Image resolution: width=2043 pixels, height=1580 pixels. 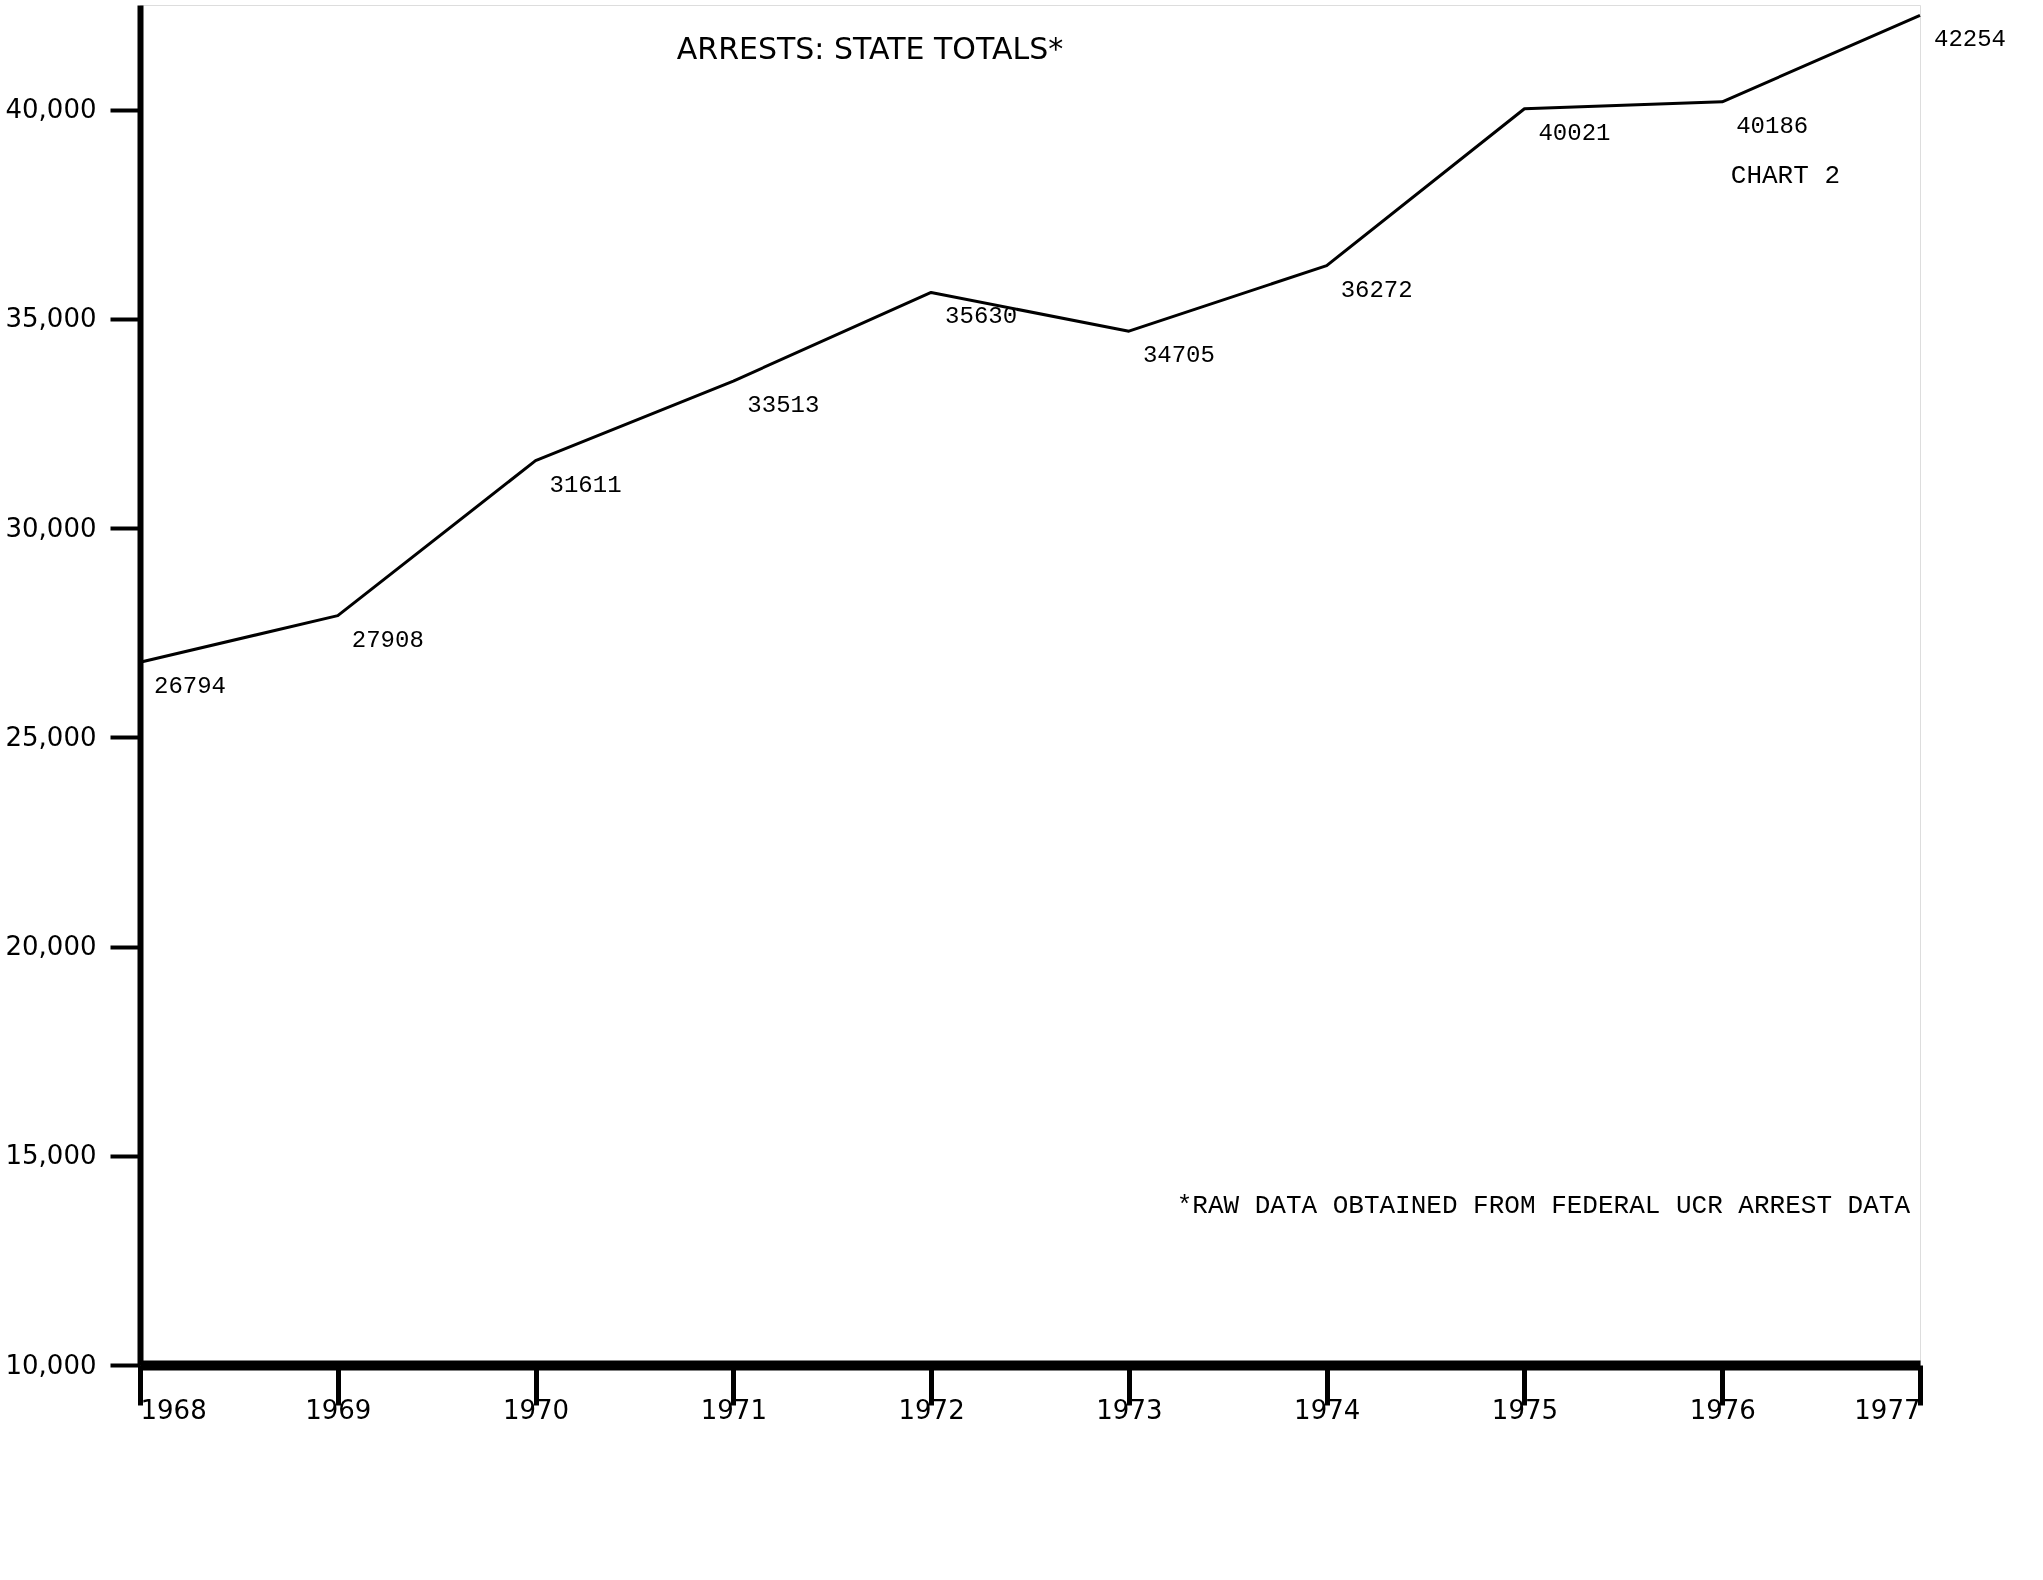 I want to click on y-tick-label: 40,000, so click(x=51, y=109).